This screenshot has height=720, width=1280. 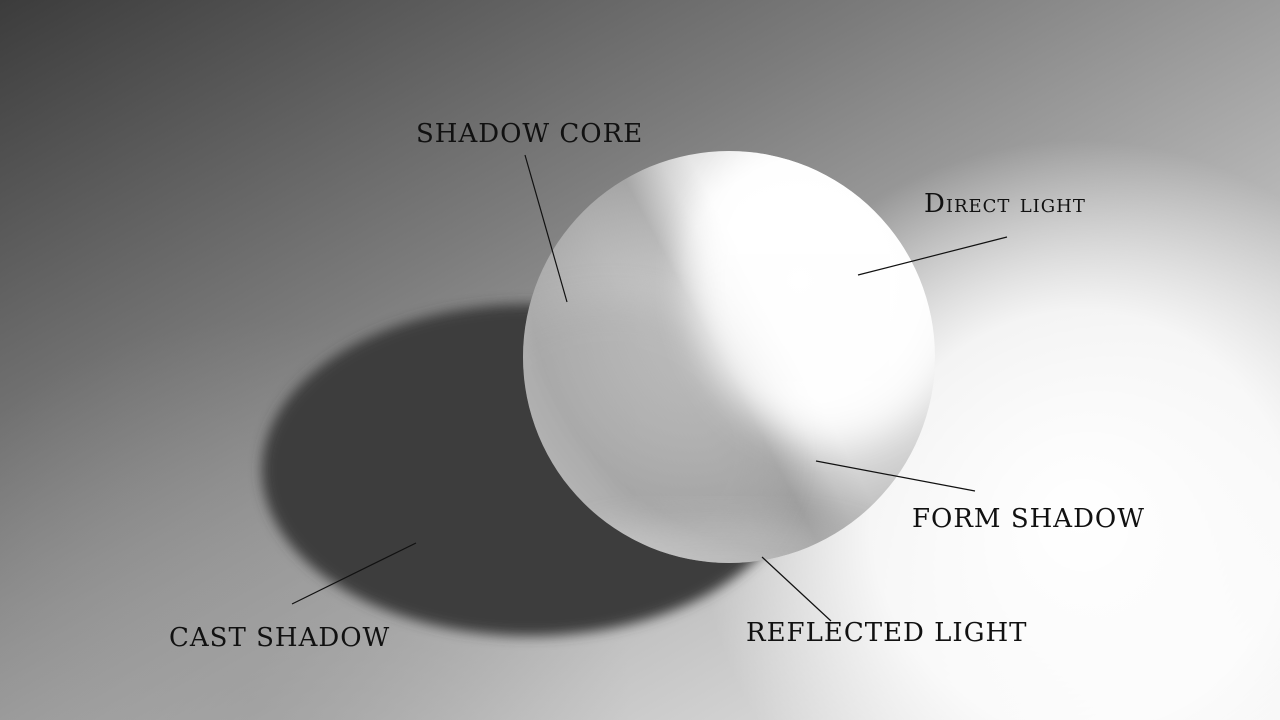 I want to click on reflected-light-leader, so click(x=796, y=589).